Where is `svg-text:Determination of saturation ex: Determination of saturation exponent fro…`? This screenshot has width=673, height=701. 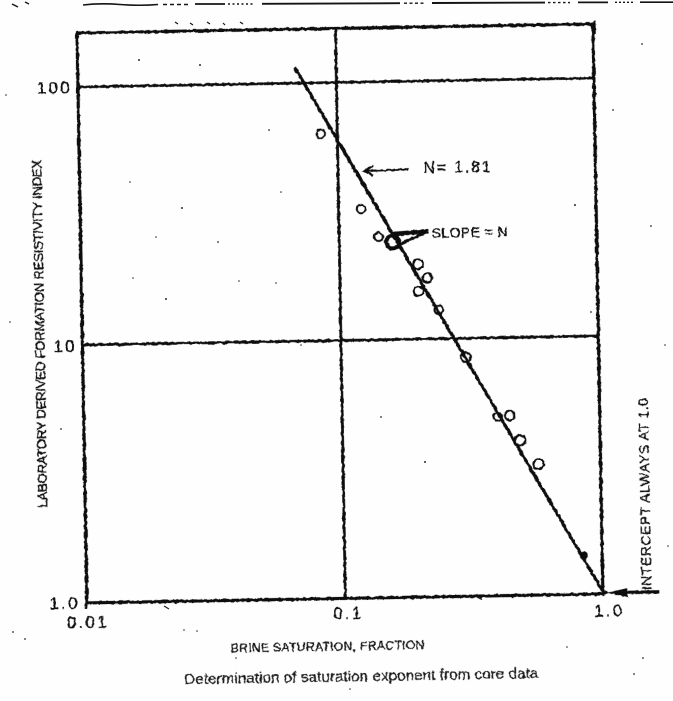 svg-text:Determination of saturation ex: Determination of saturation exponent fro… is located at coordinates (361, 676).